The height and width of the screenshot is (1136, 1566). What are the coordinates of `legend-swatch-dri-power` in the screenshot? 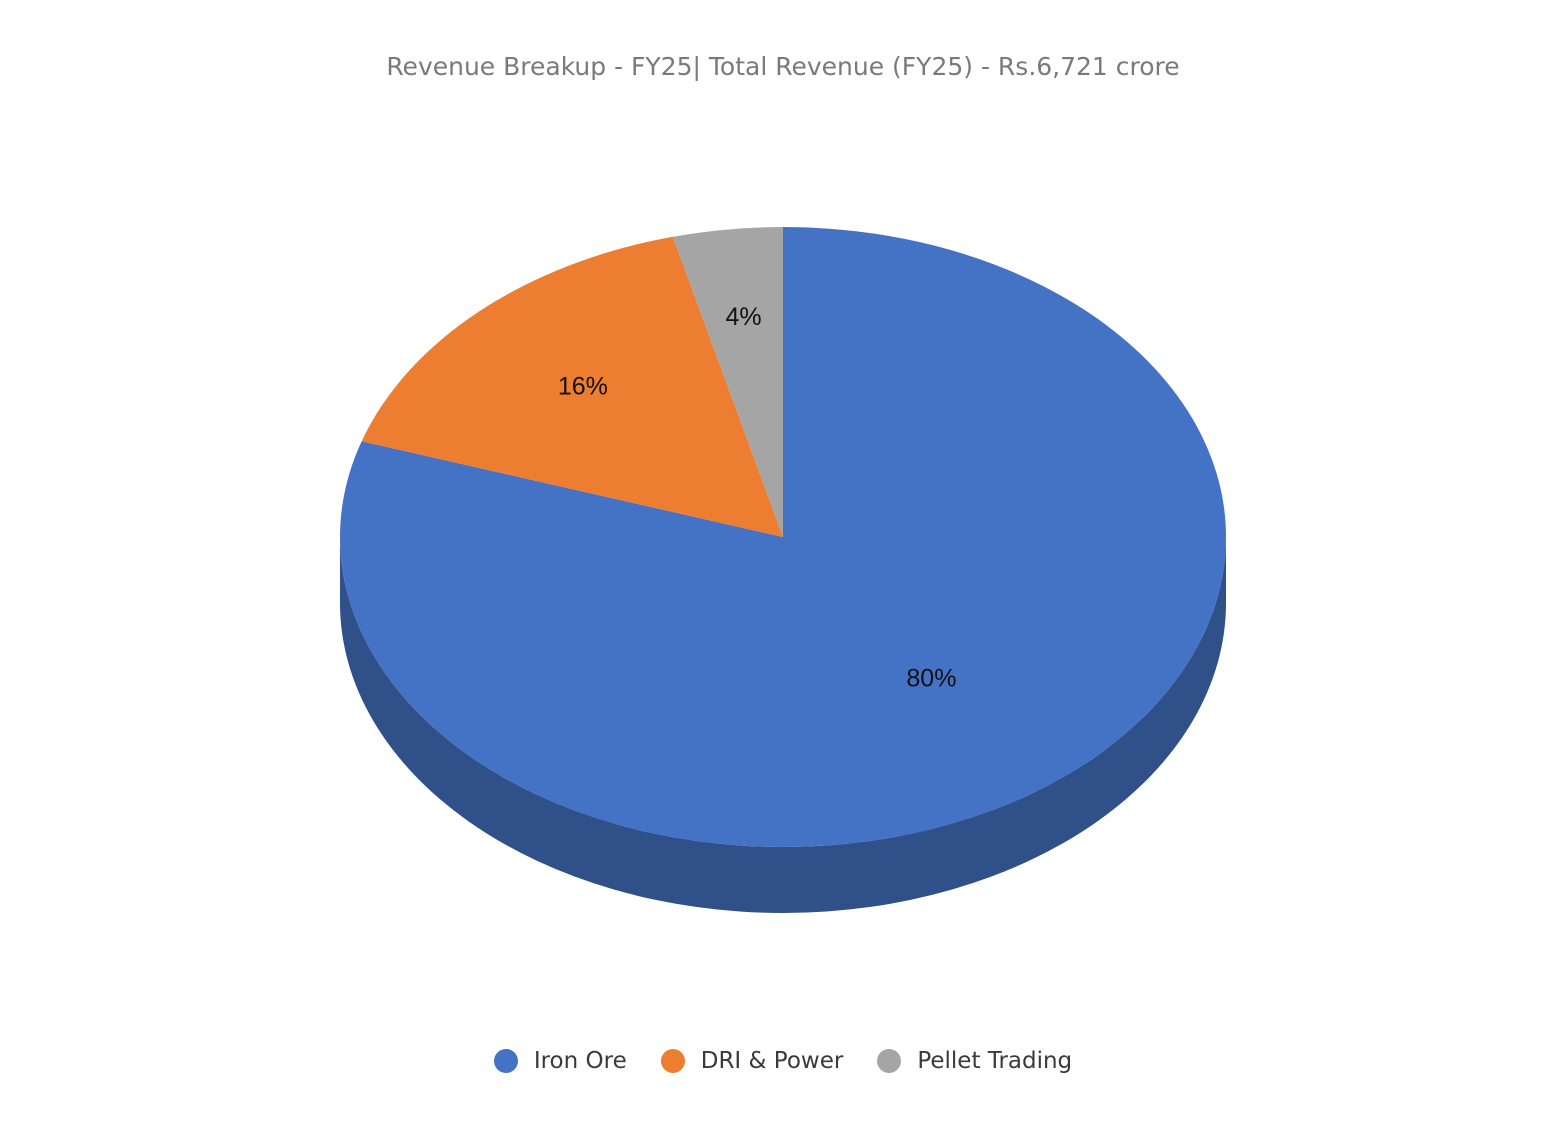 It's located at (672, 1061).